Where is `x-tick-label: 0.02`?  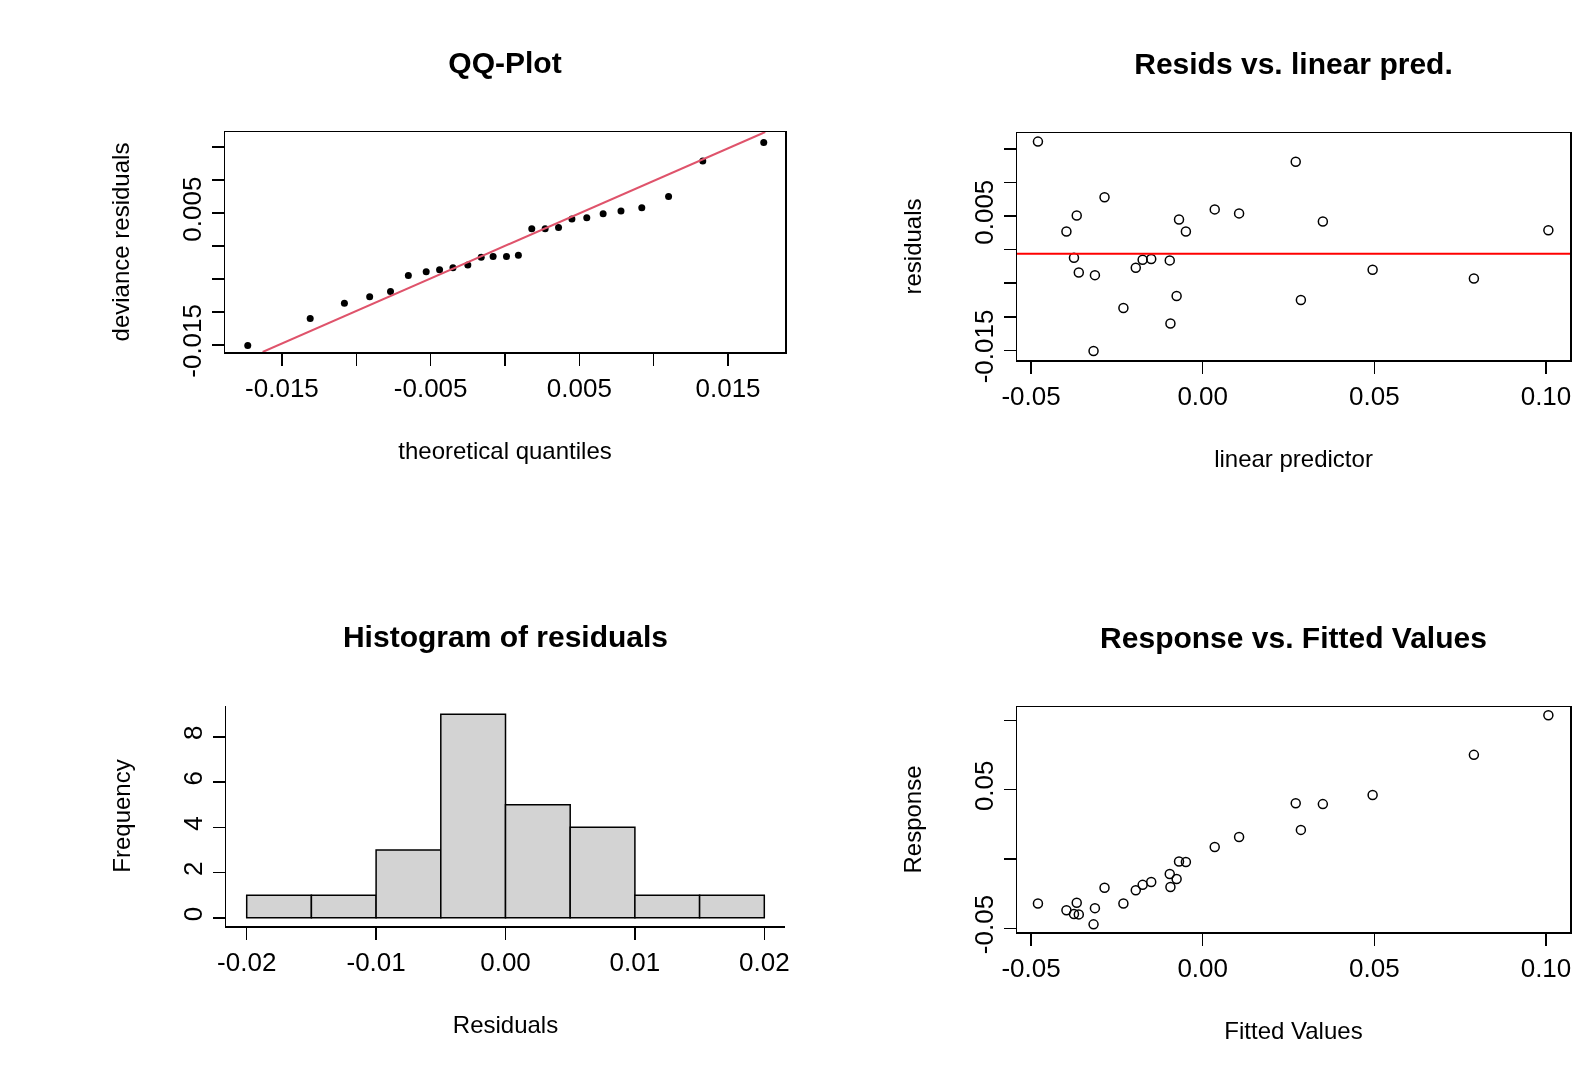 x-tick-label: 0.02 is located at coordinates (764, 961).